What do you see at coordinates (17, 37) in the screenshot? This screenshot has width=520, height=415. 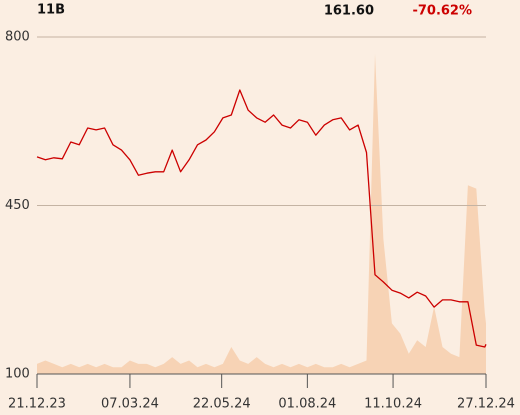 I see `y-tick-label: 800` at bounding box center [17, 37].